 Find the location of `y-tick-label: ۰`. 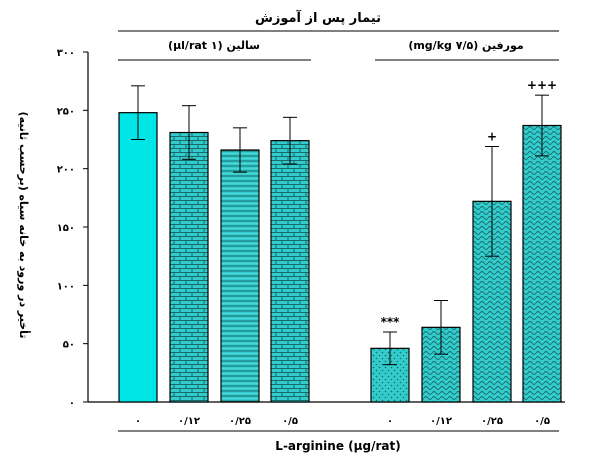

y-tick-label: ۰ is located at coordinates (72, 403).